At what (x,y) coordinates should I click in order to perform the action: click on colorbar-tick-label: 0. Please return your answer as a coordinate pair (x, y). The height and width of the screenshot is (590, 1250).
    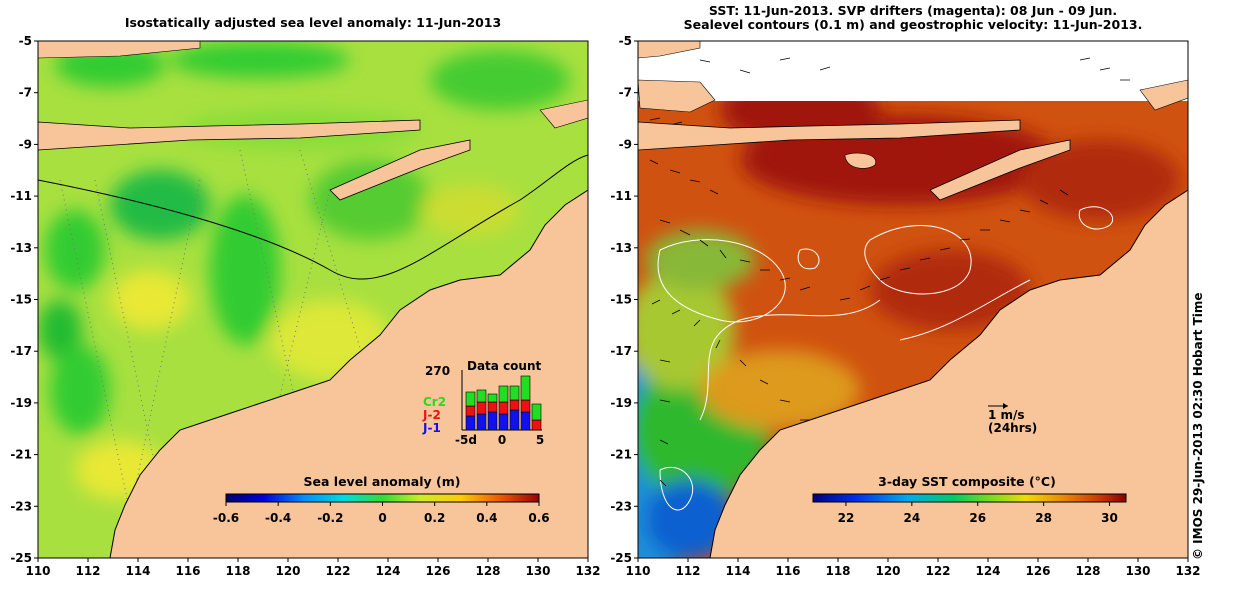
    Looking at the image, I should click on (382, 518).